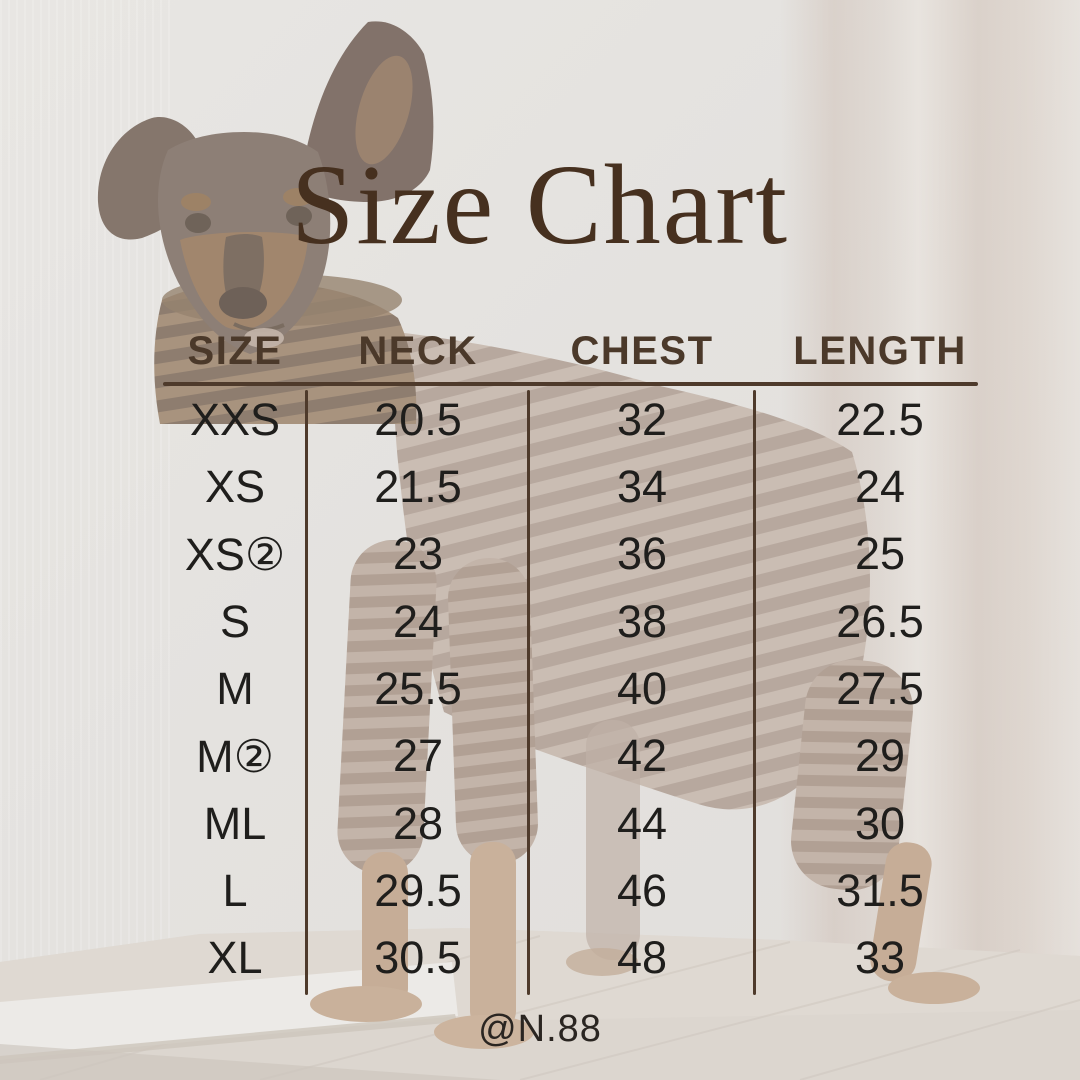  What do you see at coordinates (418, 621) in the screenshot?
I see `cell-neck: 24` at bounding box center [418, 621].